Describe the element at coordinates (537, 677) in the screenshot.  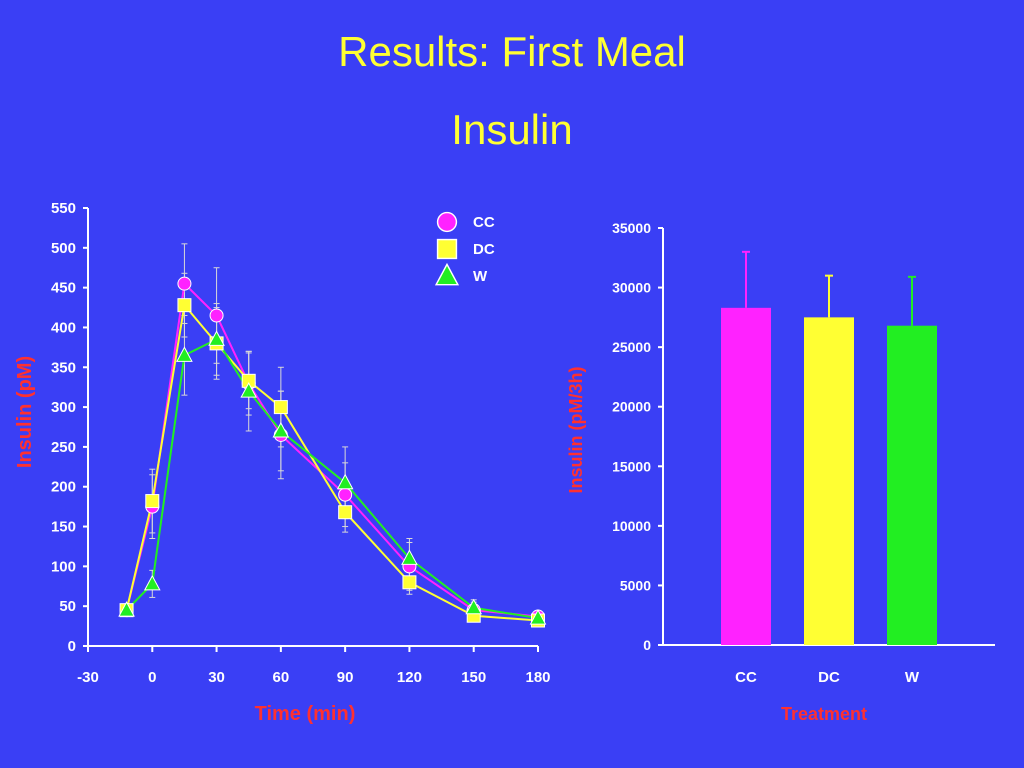
I see `line-chart-x-tick-label: 180` at that location.